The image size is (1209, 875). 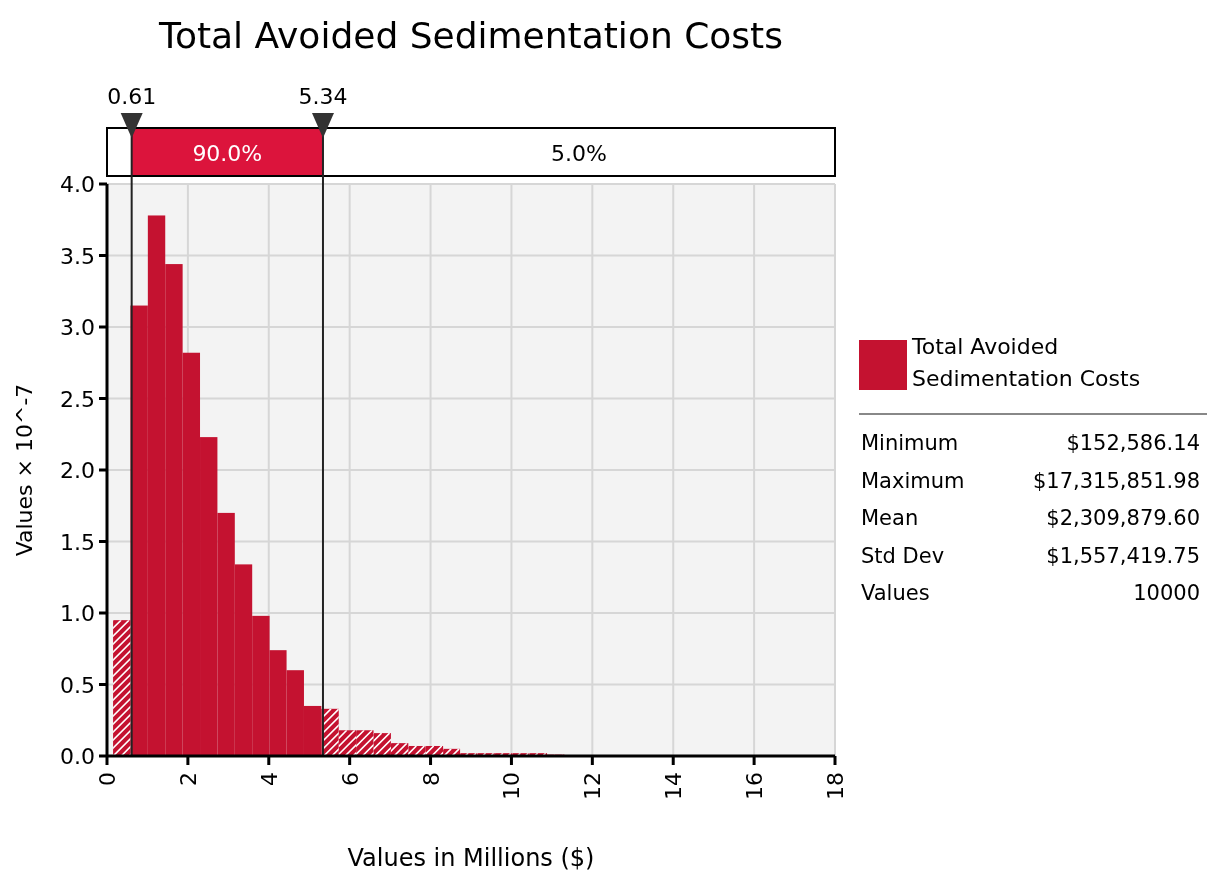 I want to click on x-tick-label: 16, so click(x=755, y=786).